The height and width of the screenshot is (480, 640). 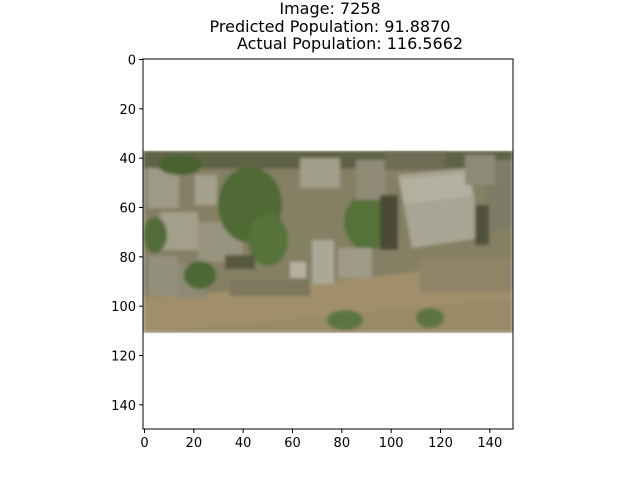 What do you see at coordinates (144, 443) in the screenshot?
I see `x-tick-label: 0` at bounding box center [144, 443].